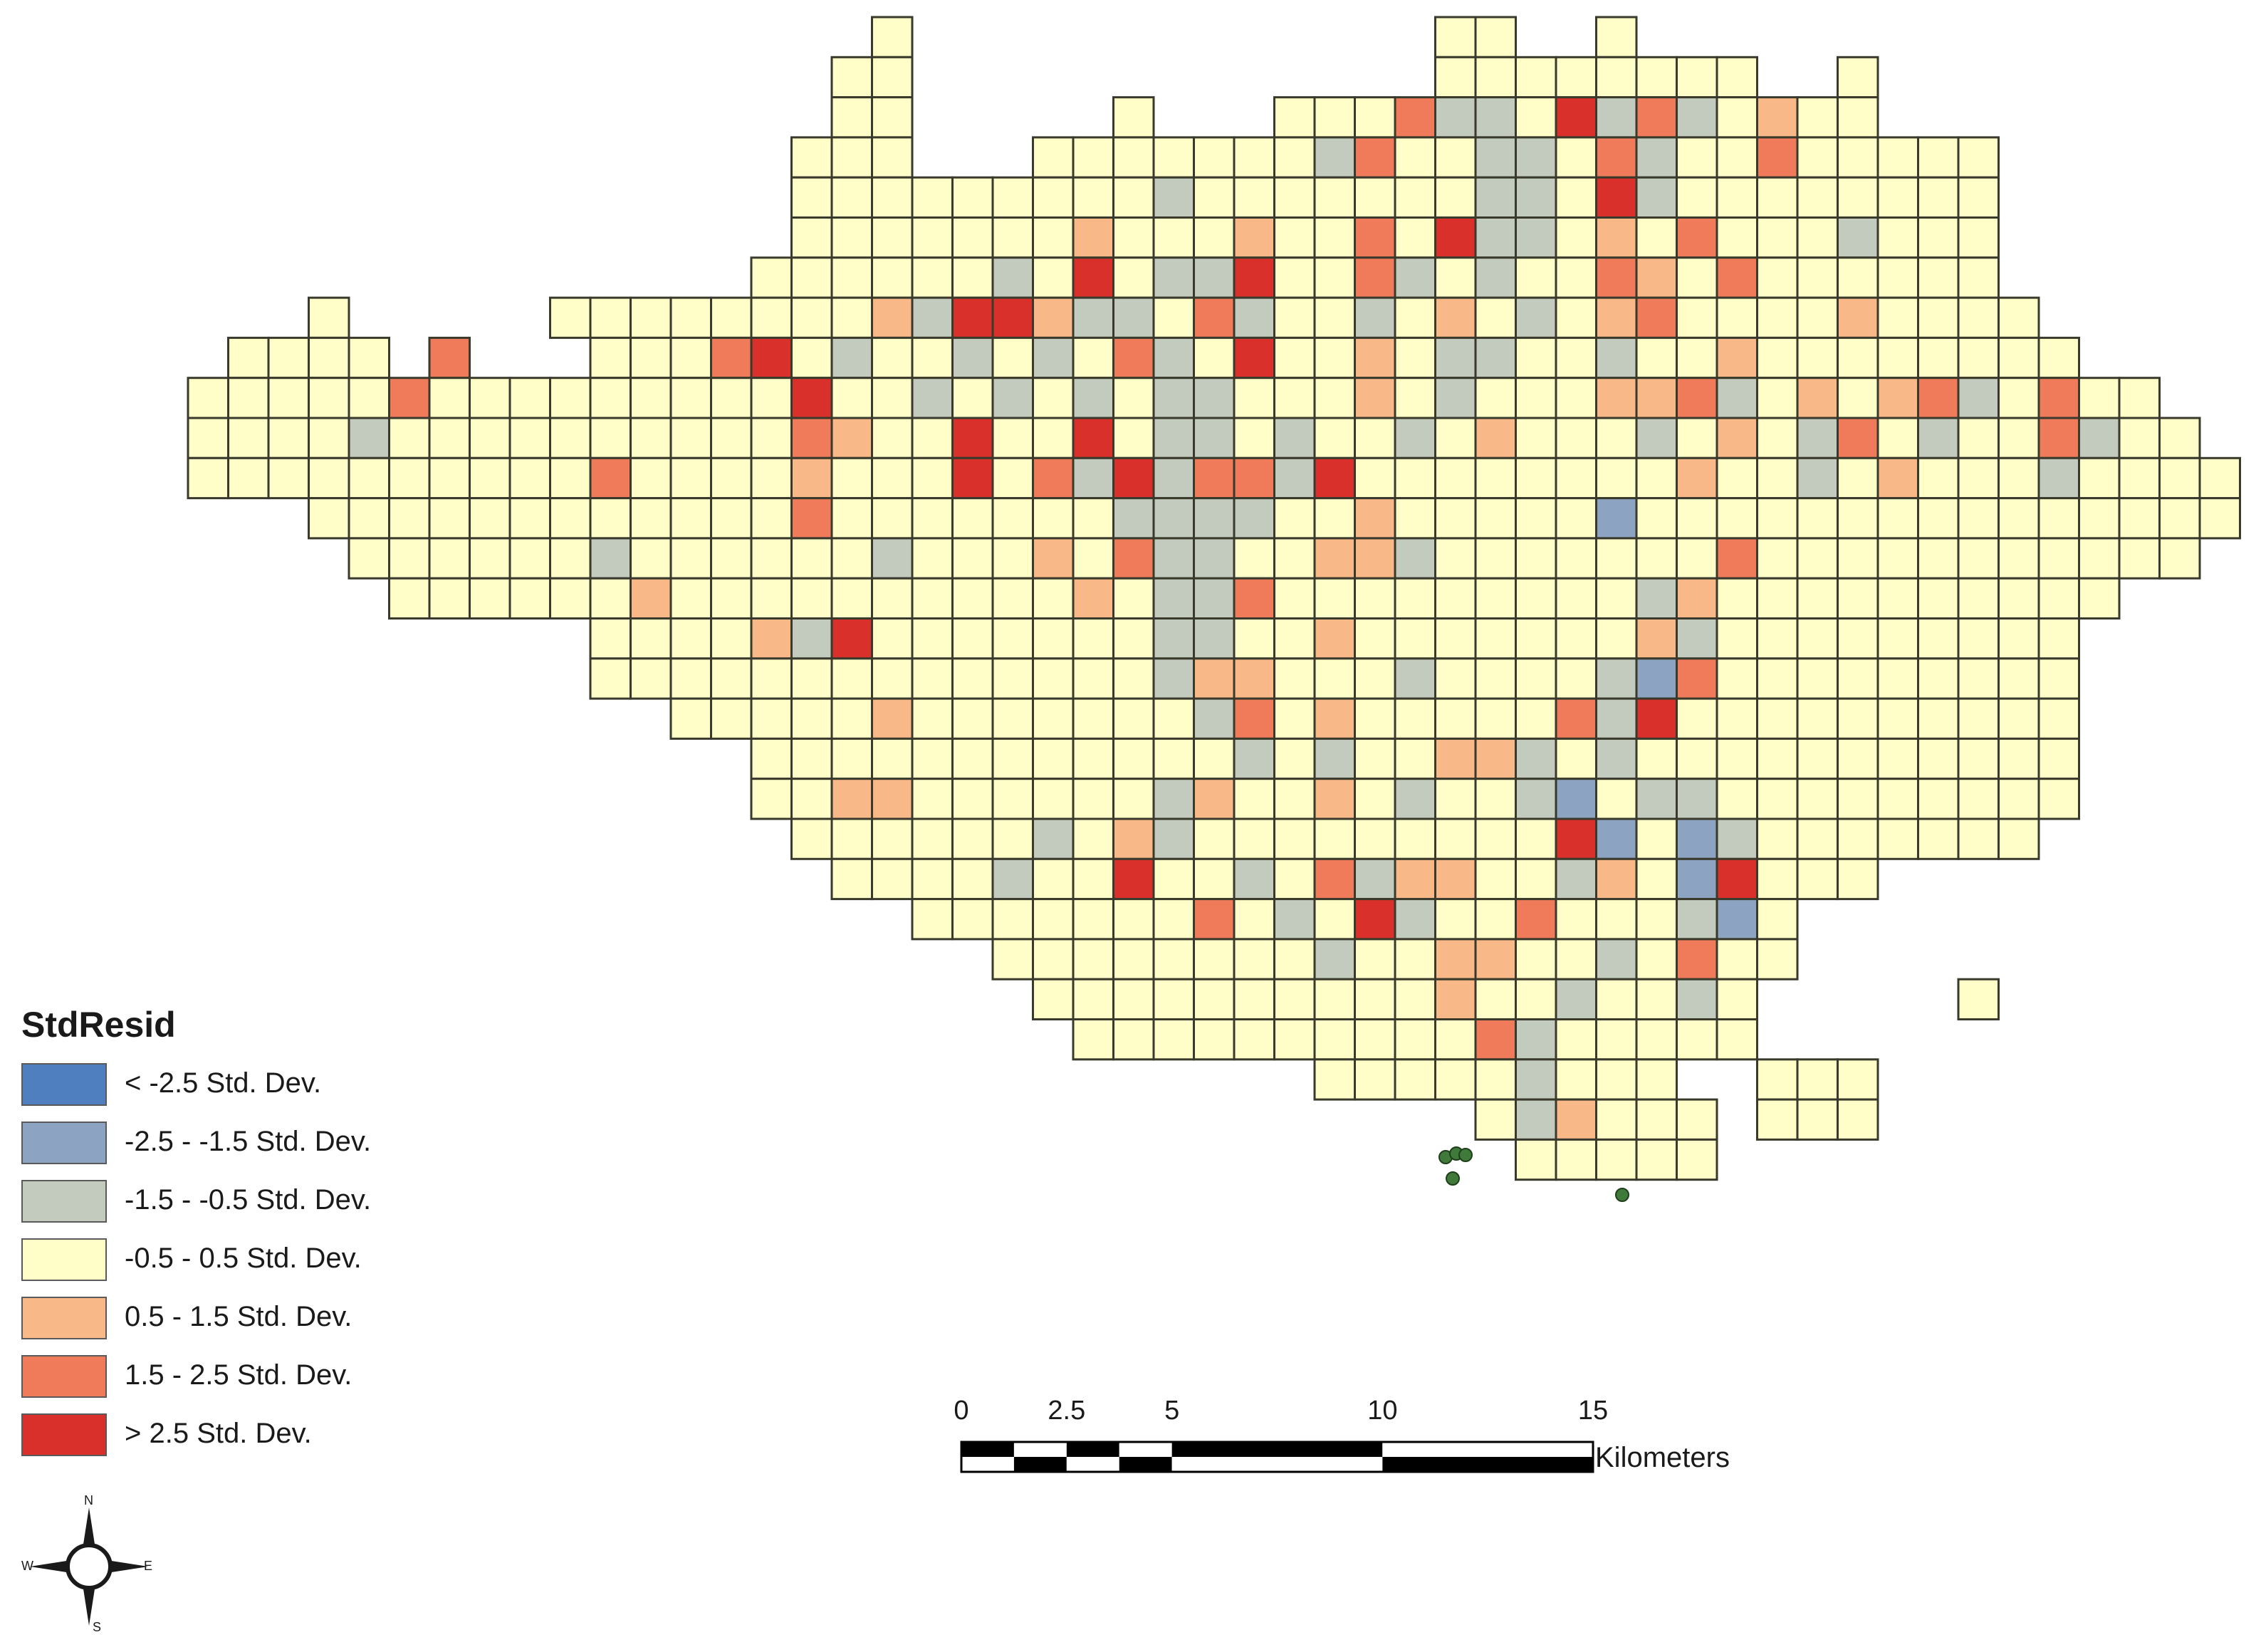 The image size is (2256, 1652). What do you see at coordinates (99, 1025) in the screenshot?
I see `legend-title: StdResid` at bounding box center [99, 1025].